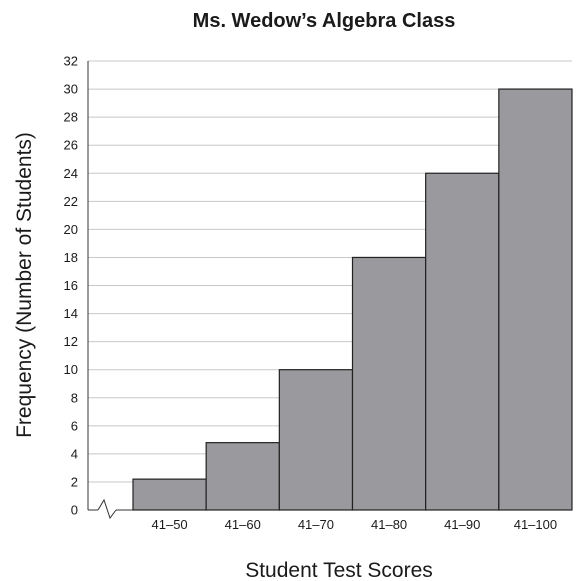  I want to click on y-tick-label: 20, so click(71, 229).